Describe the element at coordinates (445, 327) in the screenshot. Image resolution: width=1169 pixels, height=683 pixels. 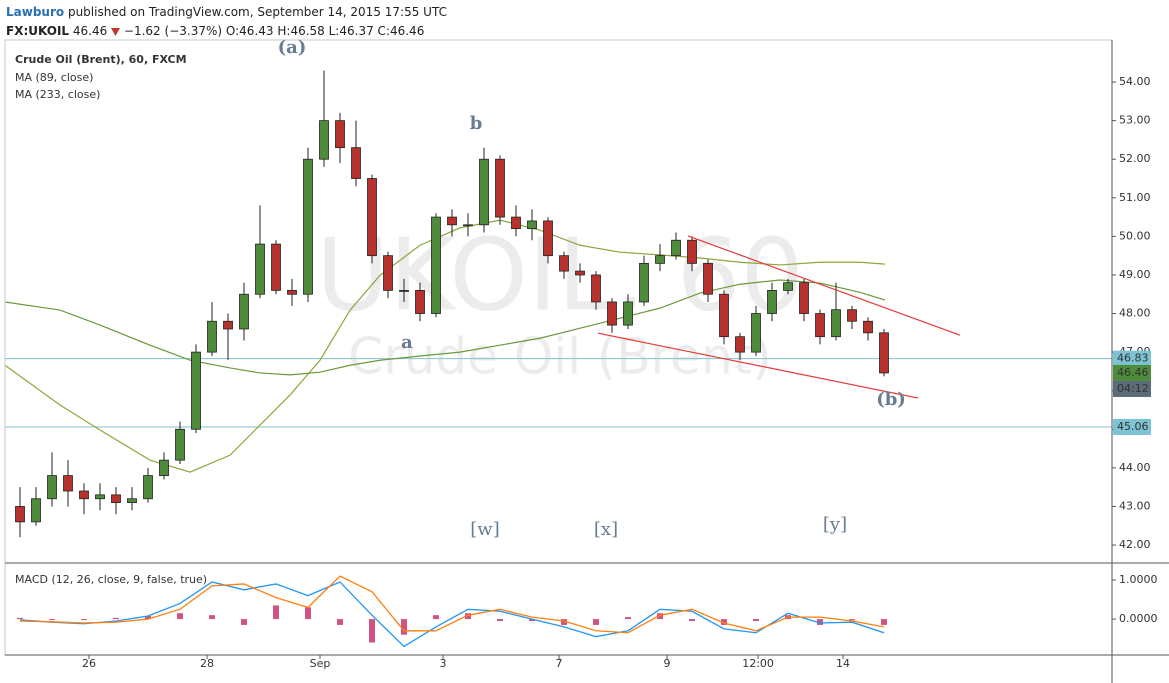
I see `moving-average-line` at that location.